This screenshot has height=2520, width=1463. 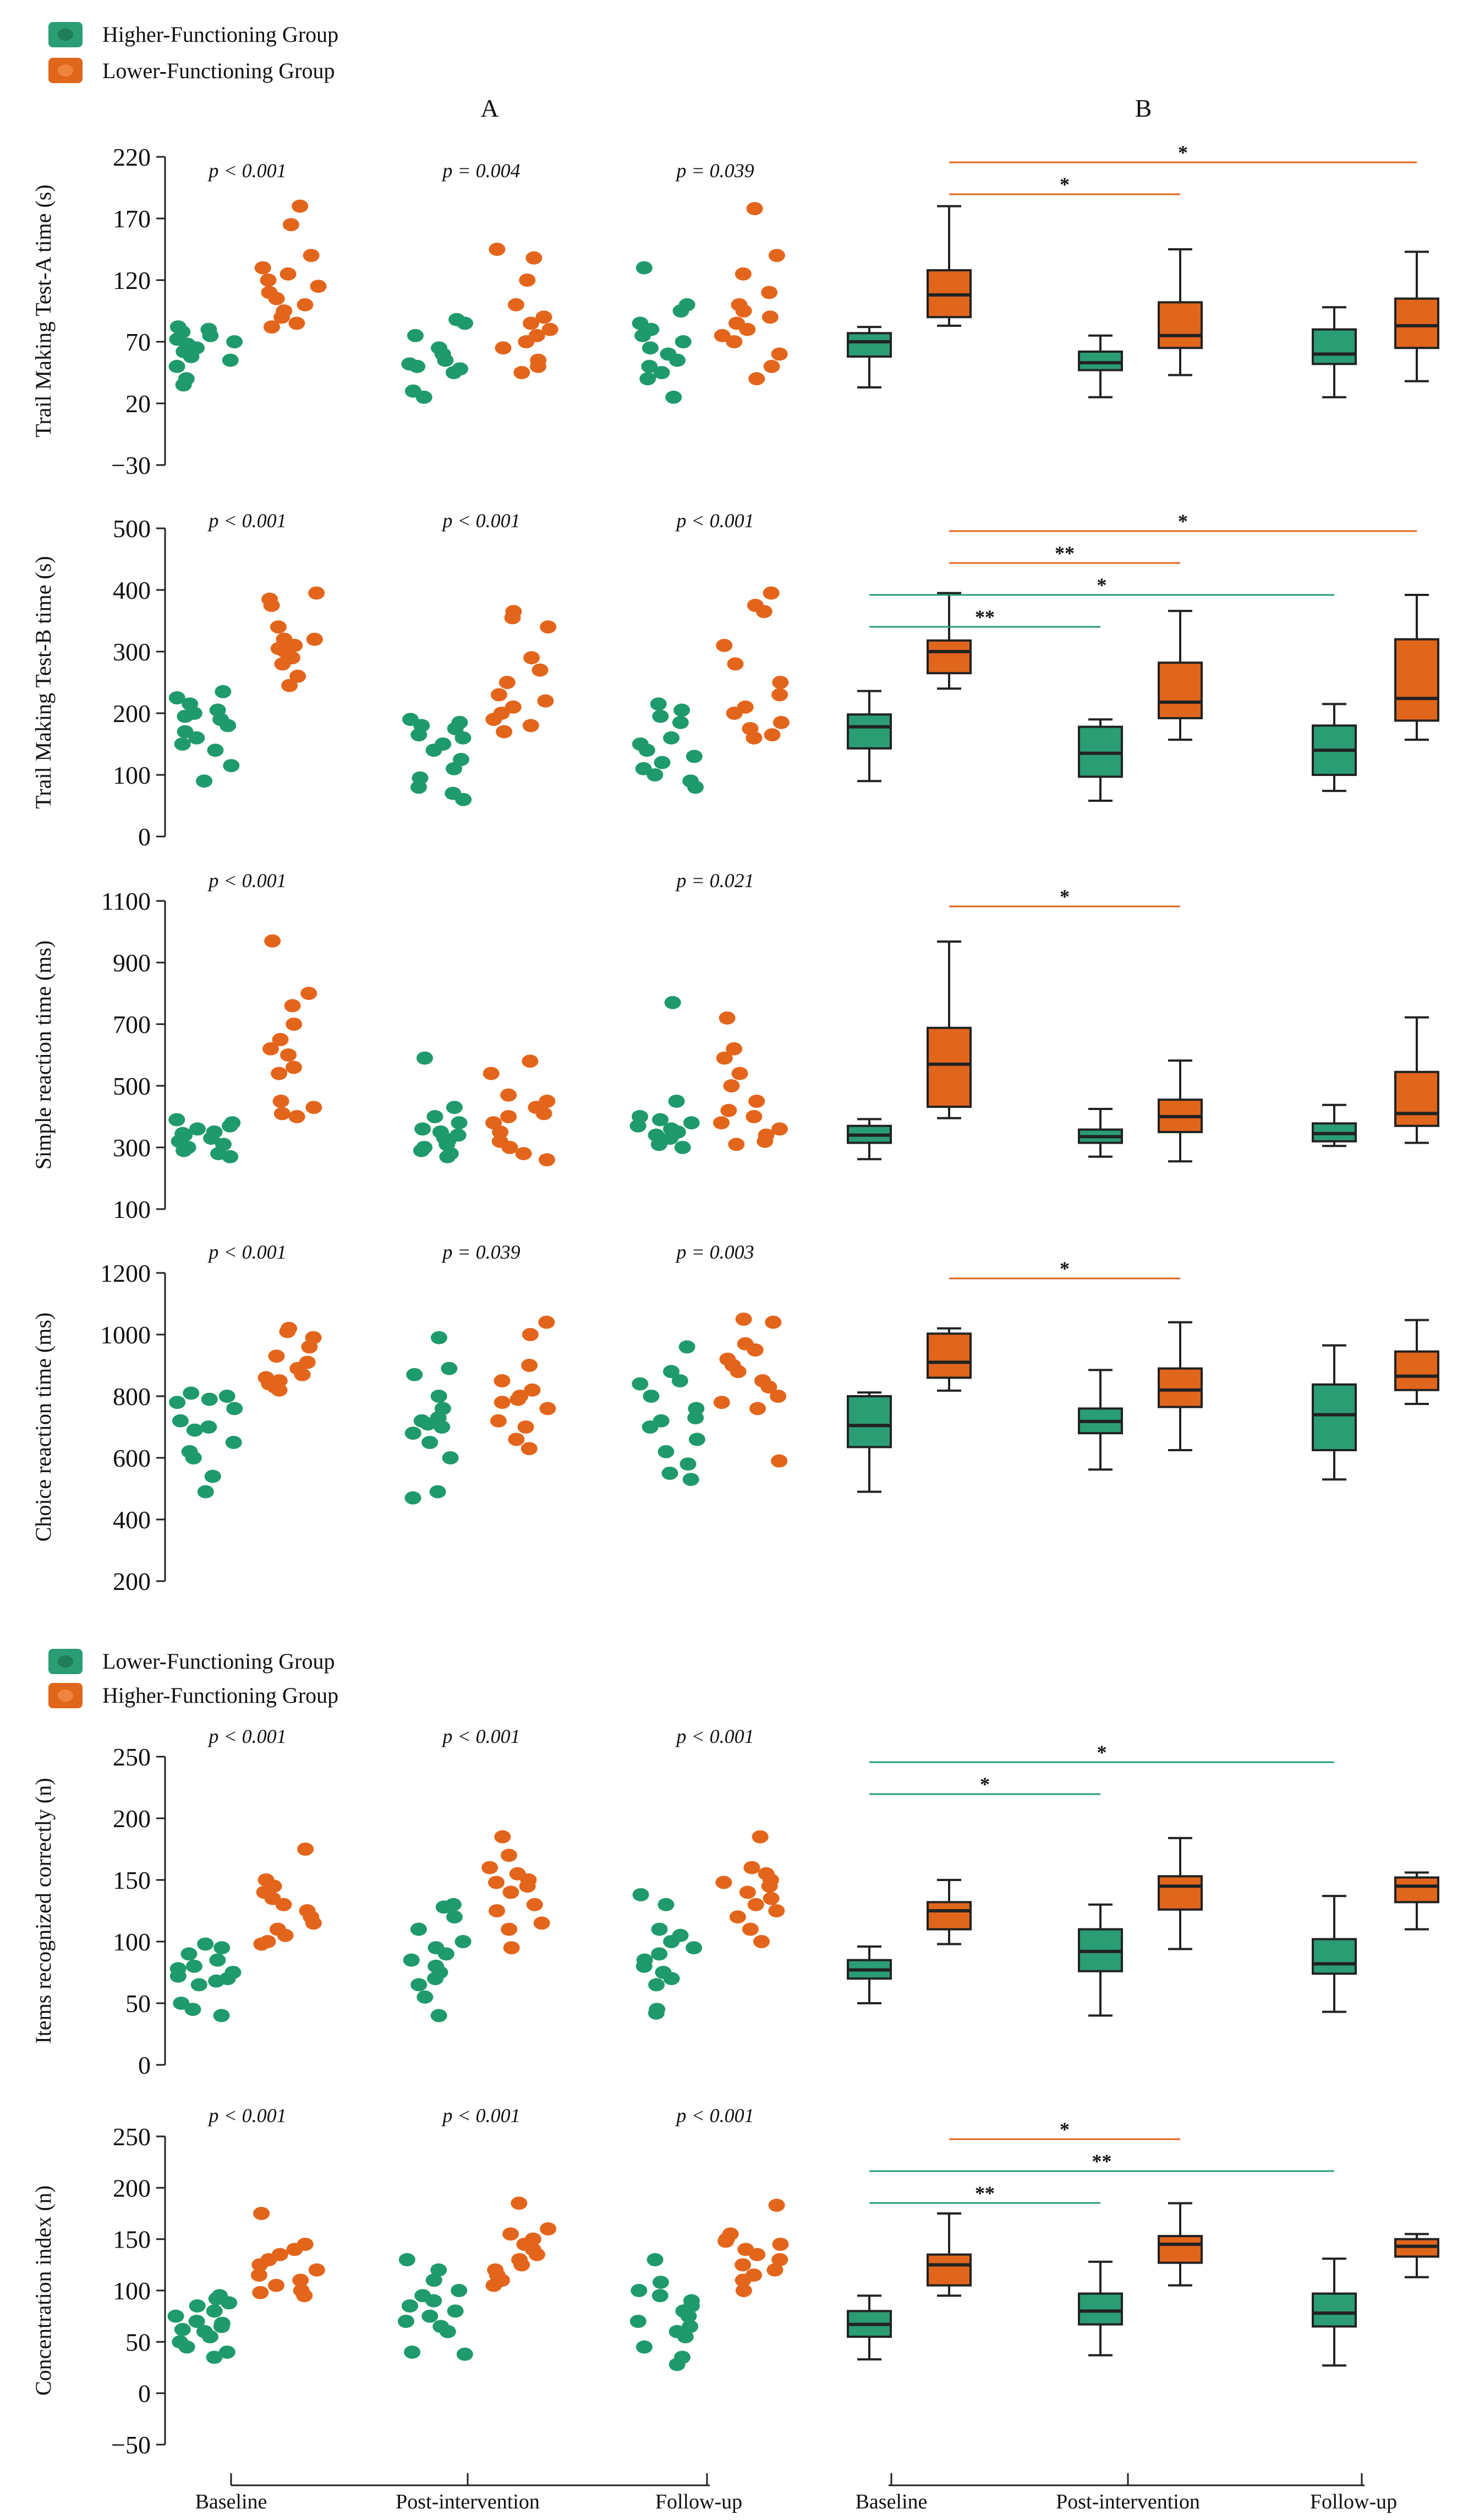 I want to click on y-axis-label: Simple reaction time (ms), so click(x=43, y=1055).